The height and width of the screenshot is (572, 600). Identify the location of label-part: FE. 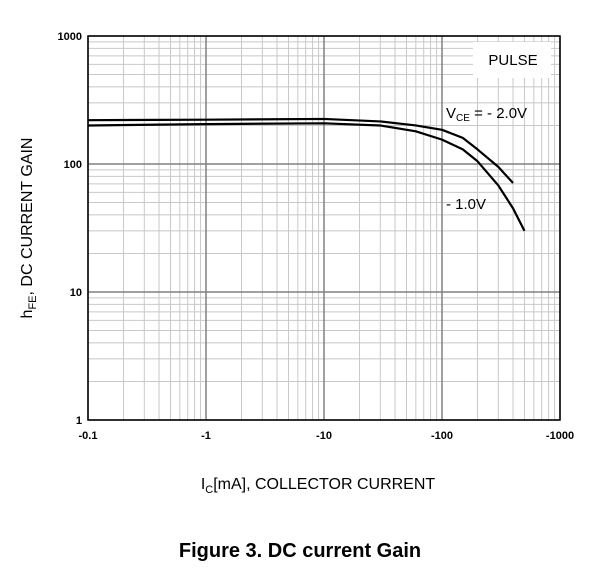
(33, 302).